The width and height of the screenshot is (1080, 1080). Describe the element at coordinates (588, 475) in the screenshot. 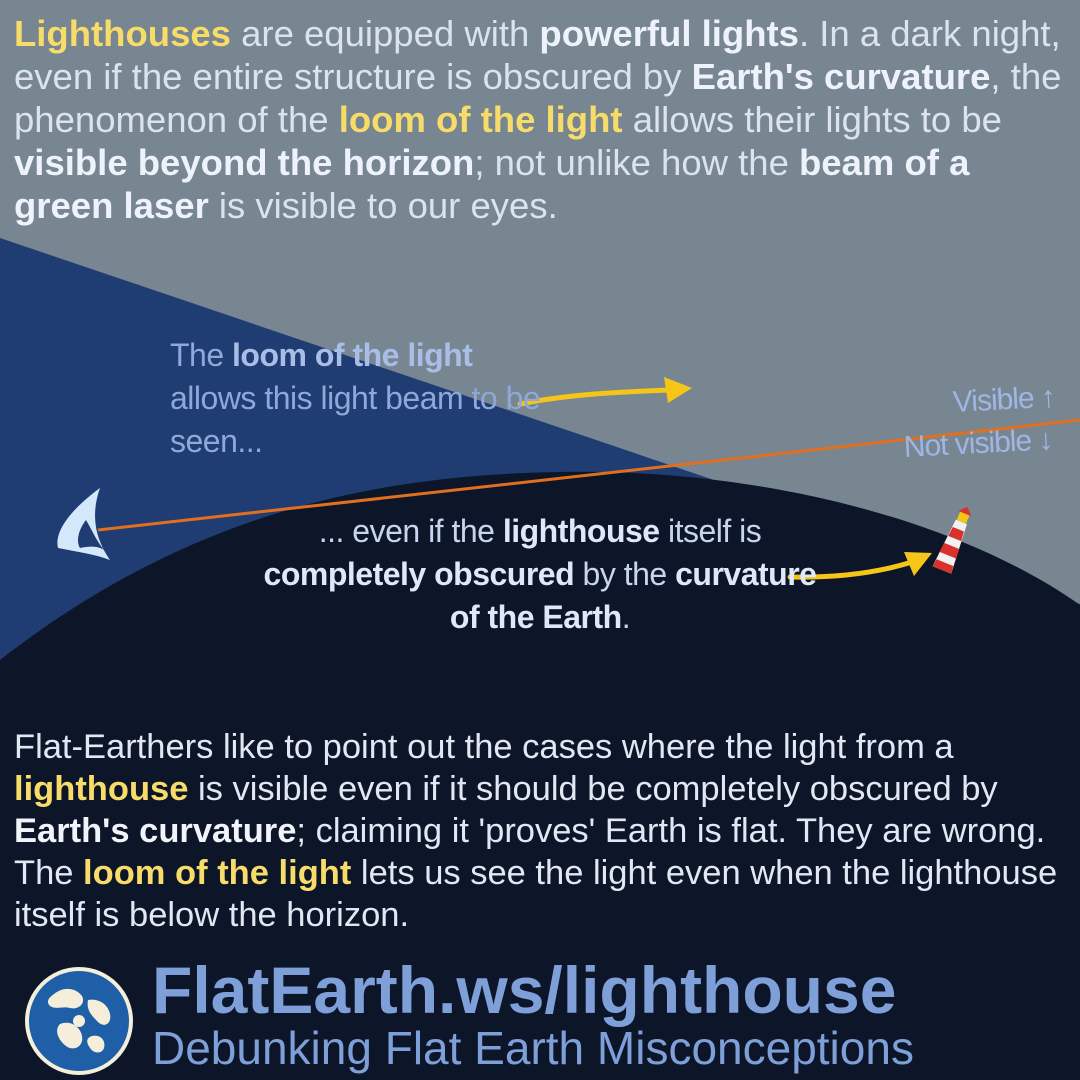

I see `sight-line` at that location.